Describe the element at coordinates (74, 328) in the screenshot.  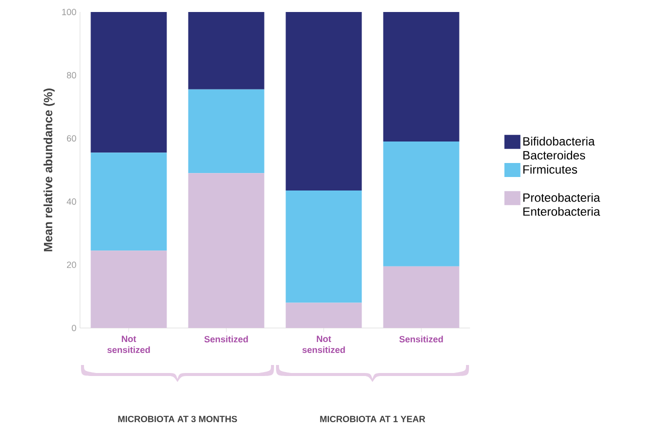
I see `y-tick-label: 0` at that location.